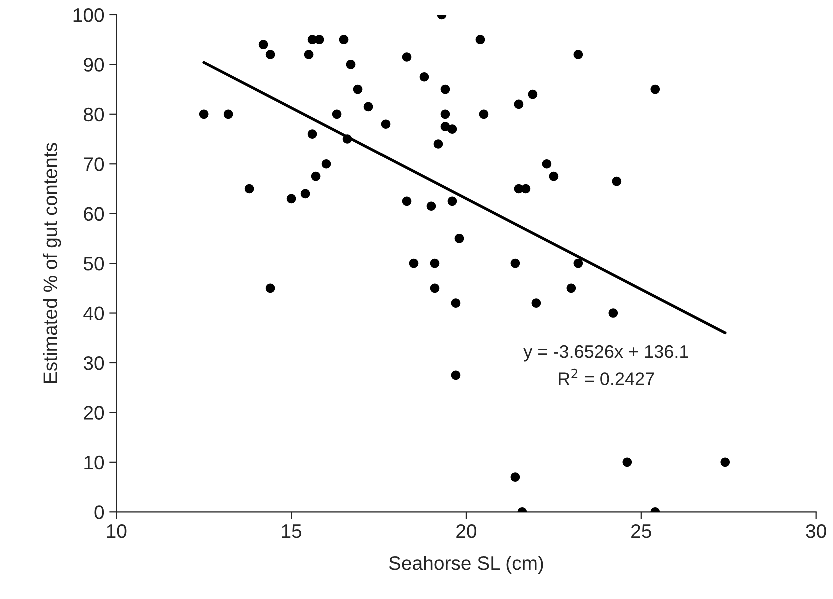 This screenshot has width=833, height=599. What do you see at coordinates (94, 165) in the screenshot?
I see `y-tick-label: 70` at bounding box center [94, 165].